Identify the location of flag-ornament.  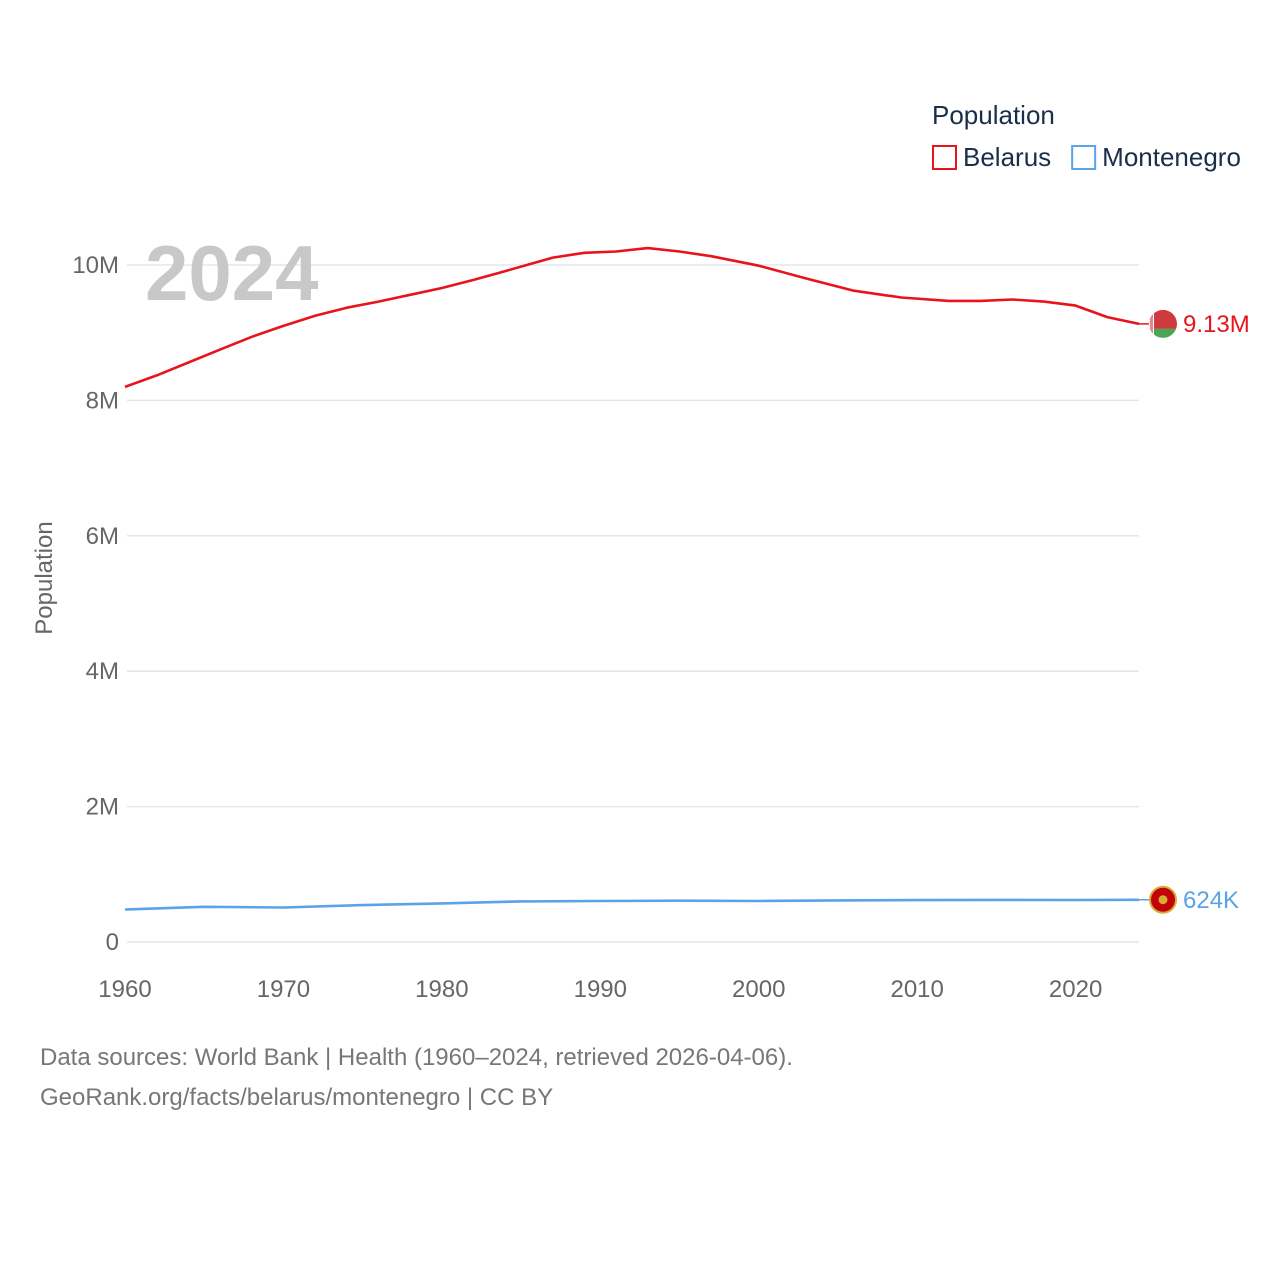
(1151, 323).